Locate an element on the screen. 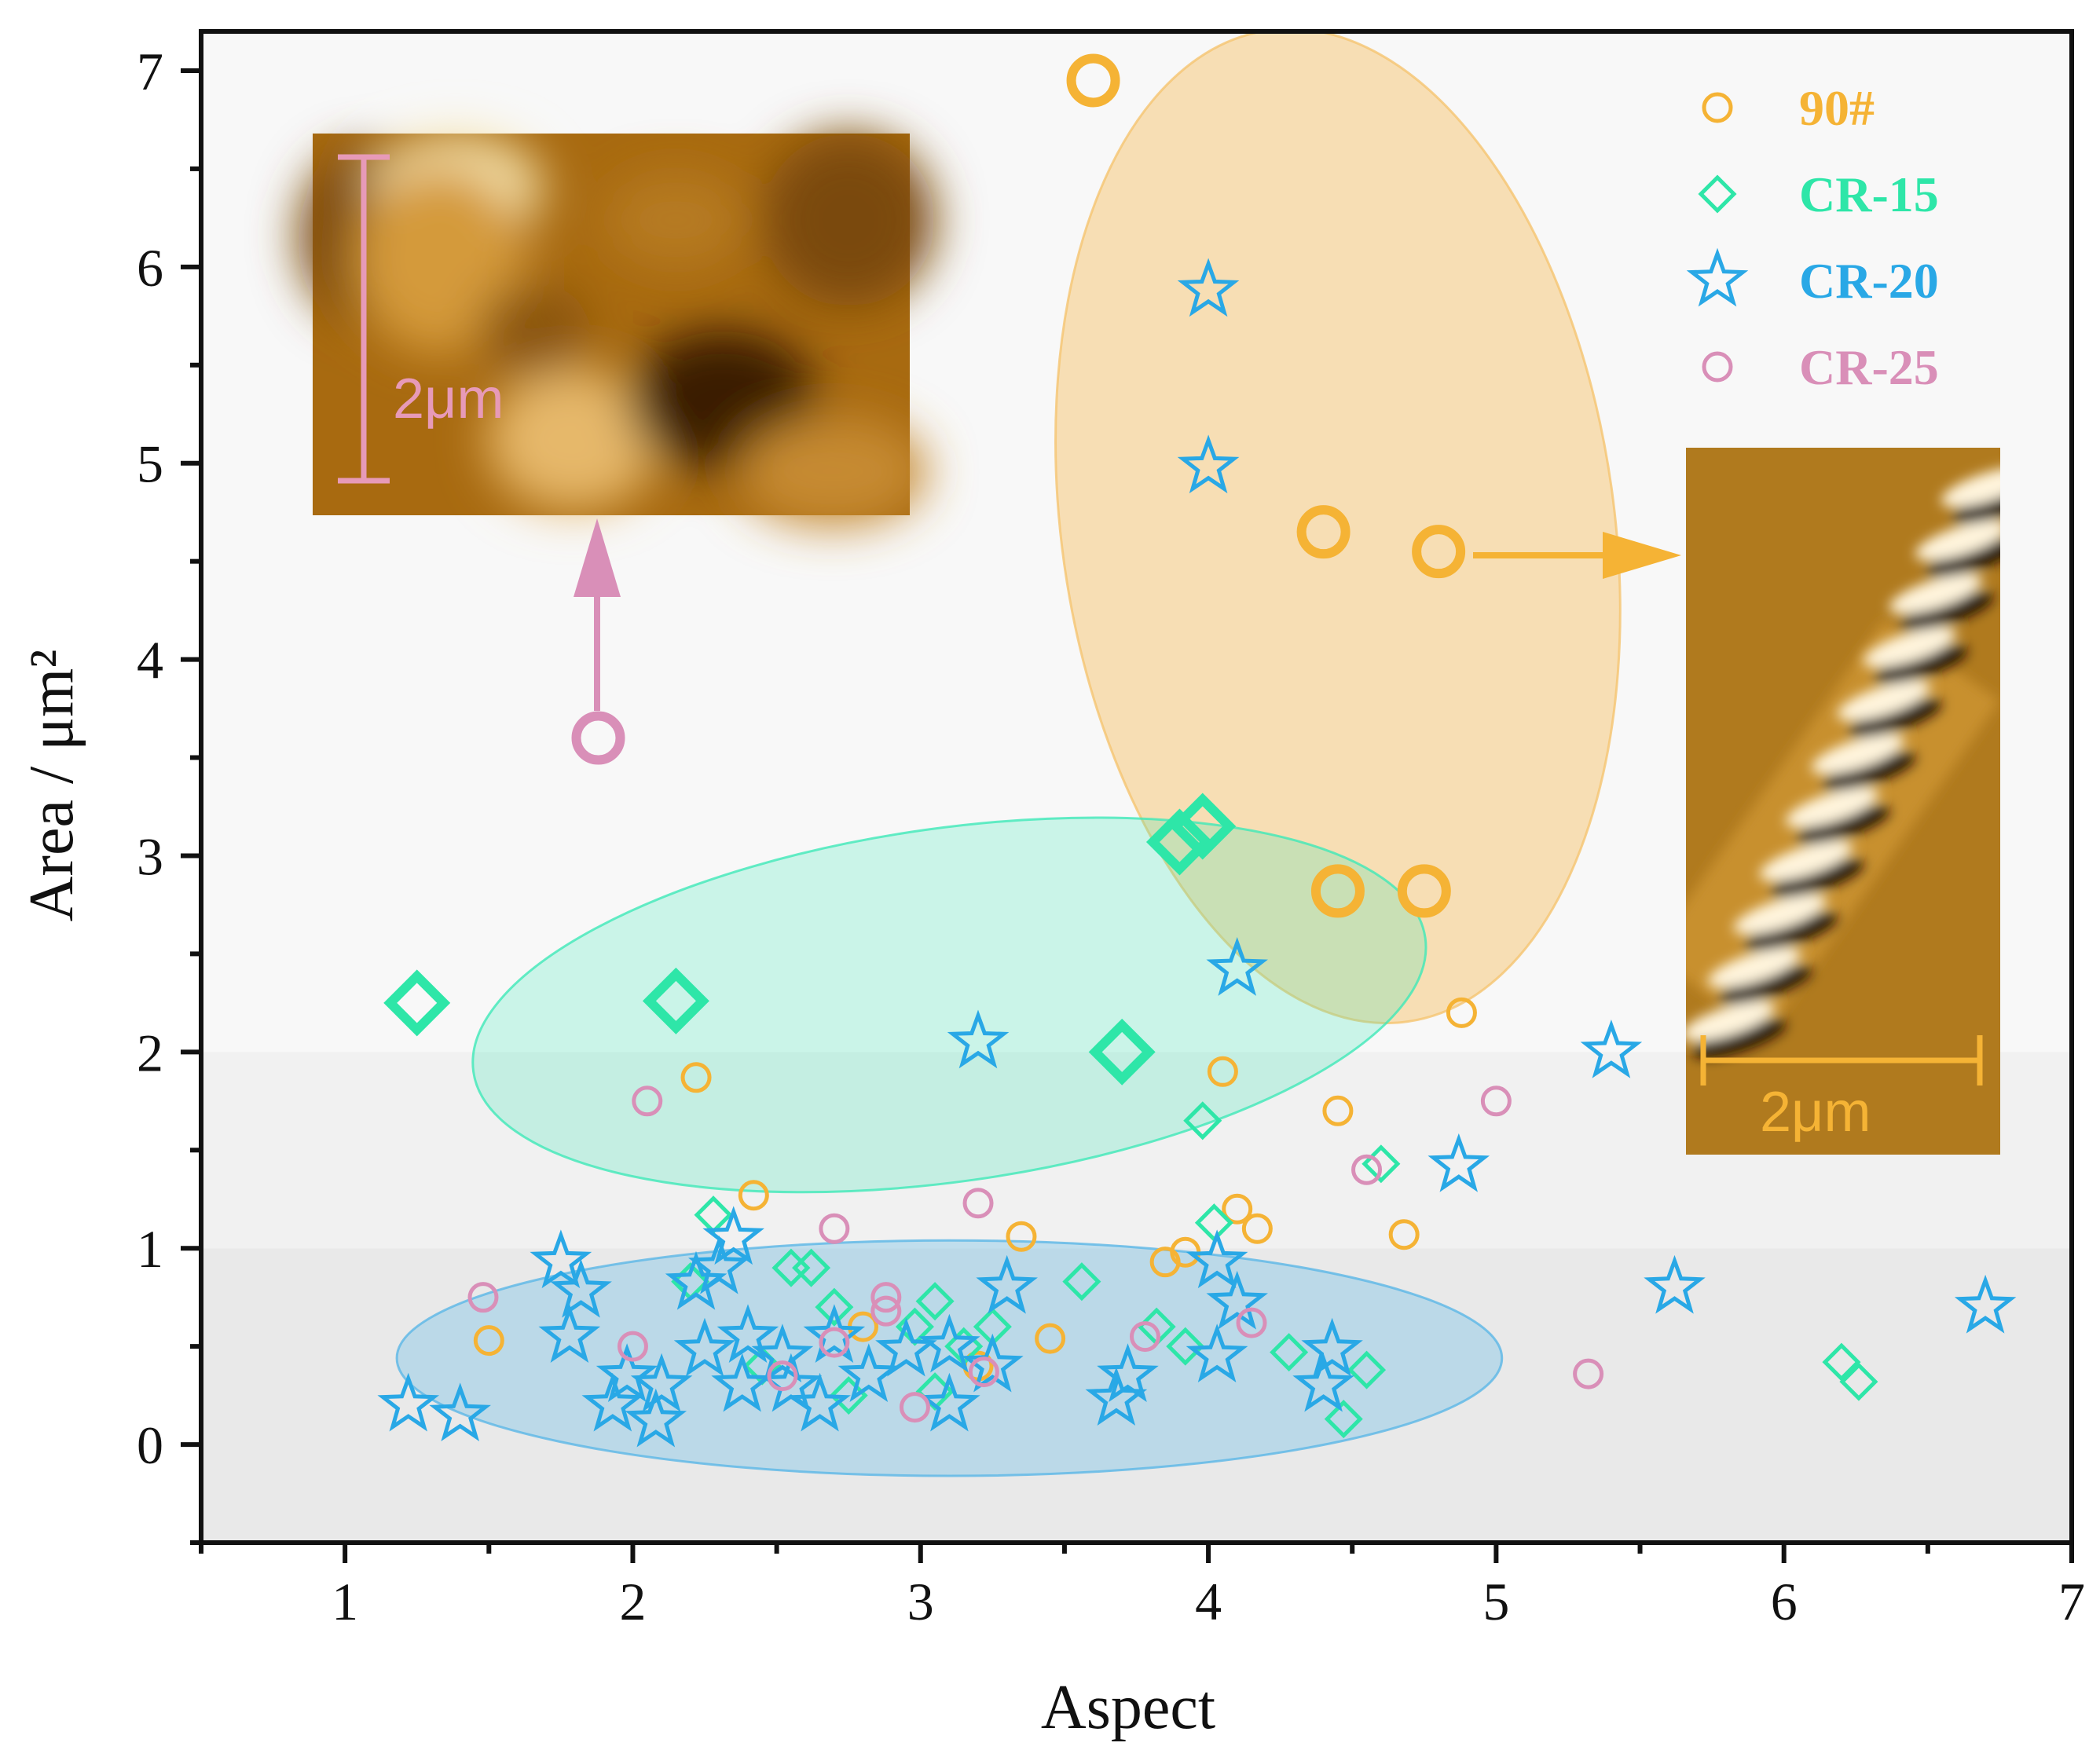  y-tick-label: 5 is located at coordinates (150, 464).